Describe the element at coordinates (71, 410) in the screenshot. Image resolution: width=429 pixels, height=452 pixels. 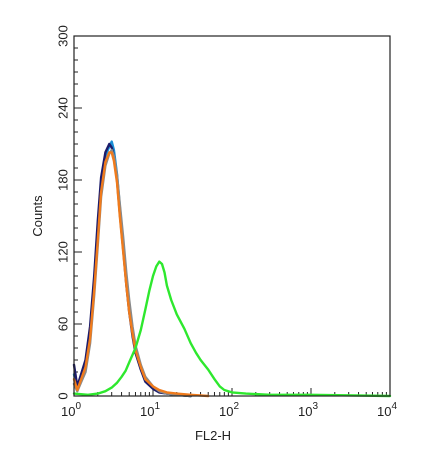
I see `x-tick-label: 10⁰` at that location.